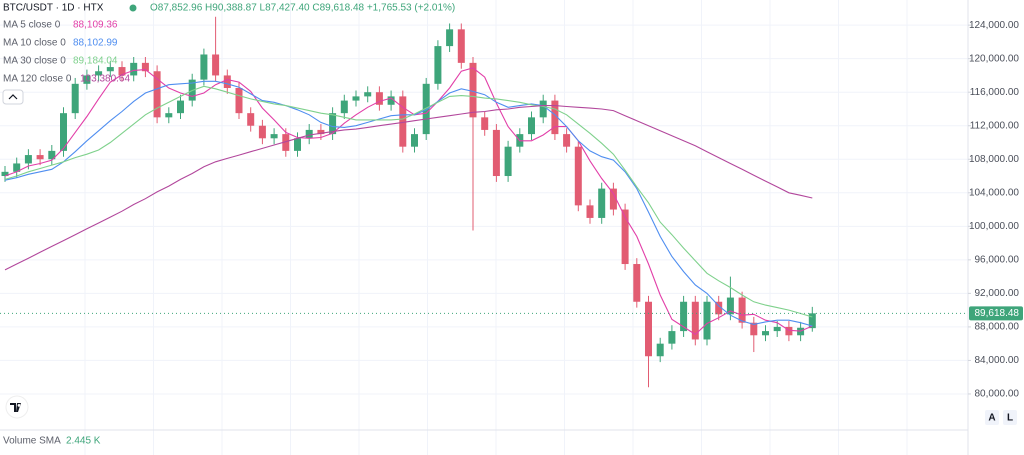  Describe the element at coordinates (995, 125) in the screenshot. I see `y-tick-label: 112,000.00` at that location.